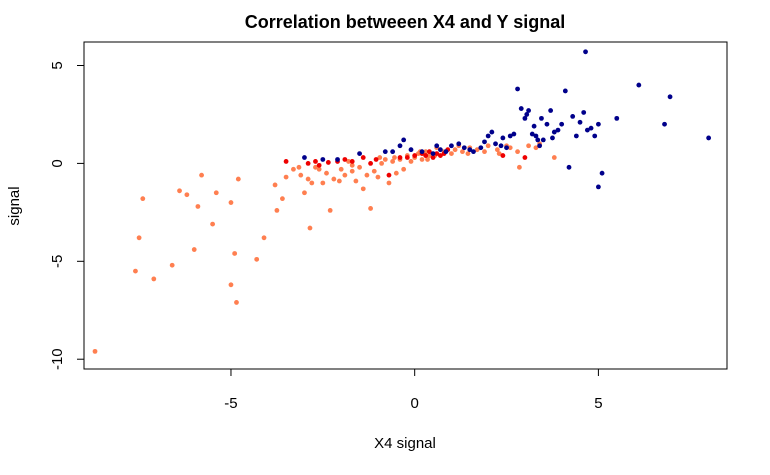 The image size is (770, 475). Describe the element at coordinates (415, 403) in the screenshot. I see `x-tick-label: 0` at that location.